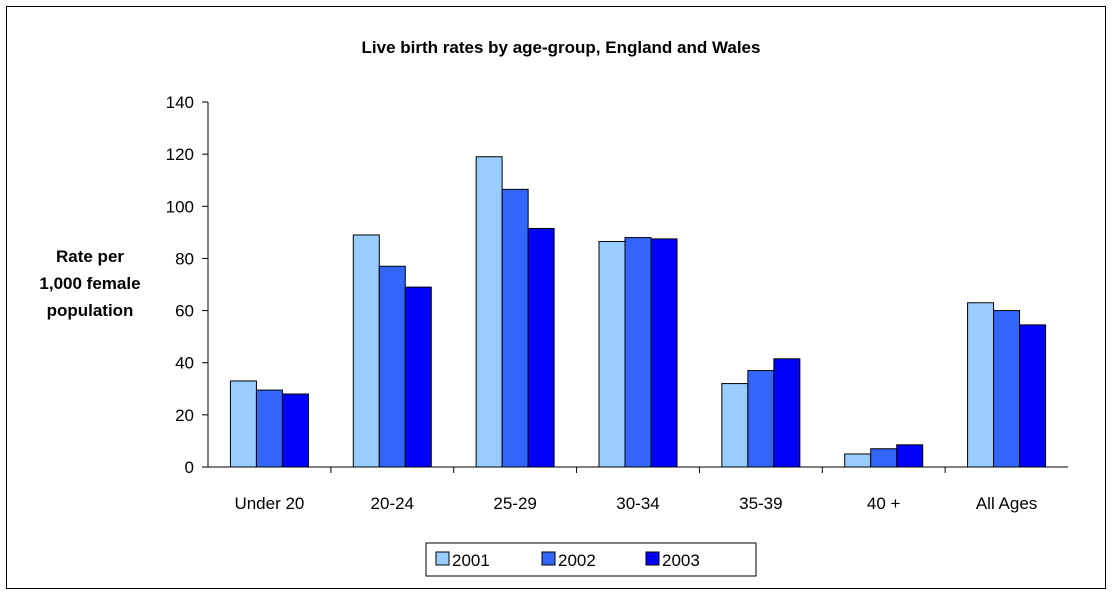 The height and width of the screenshot is (599, 1115). What do you see at coordinates (442, 558) in the screenshot?
I see `legend-swatch-2001` at bounding box center [442, 558].